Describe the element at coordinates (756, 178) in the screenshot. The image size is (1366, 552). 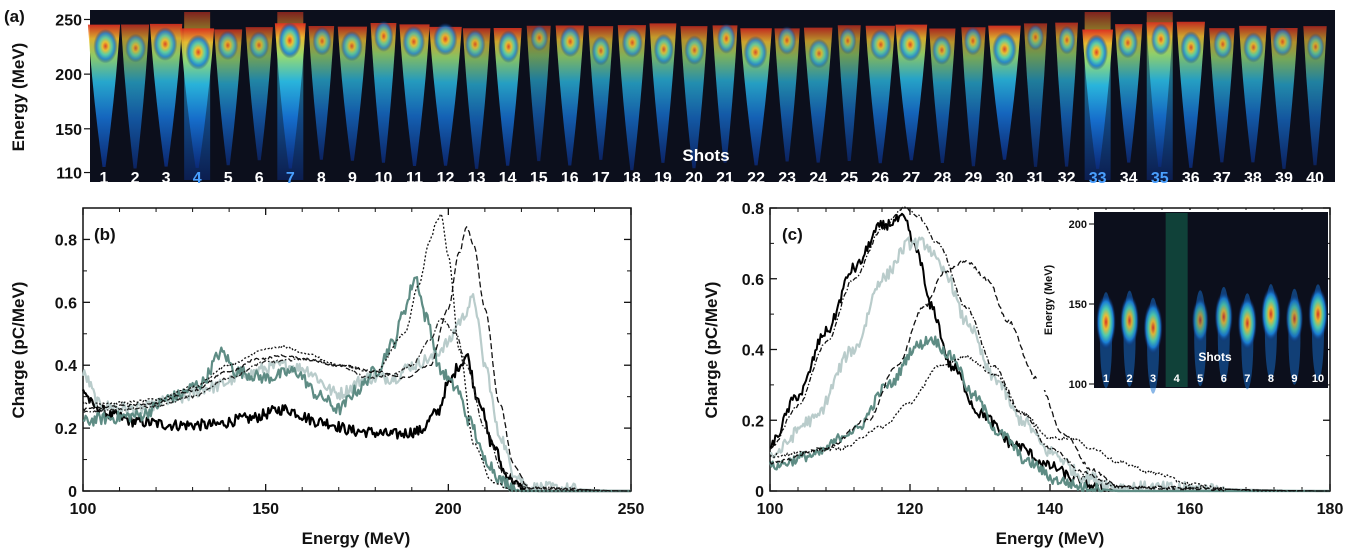
I see `panel-a-shot-number: 22` at that location.